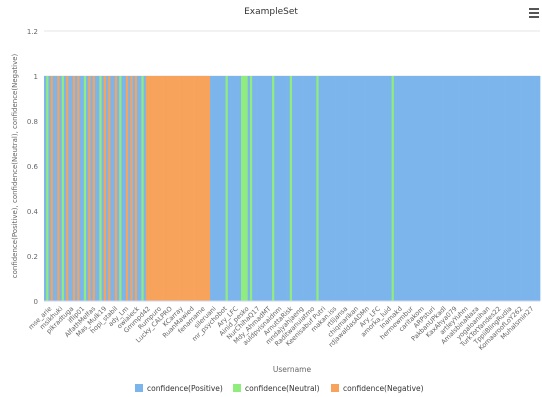  Describe the element at coordinates (36, 302) in the screenshot. I see `y-tick-label: 0` at that location.